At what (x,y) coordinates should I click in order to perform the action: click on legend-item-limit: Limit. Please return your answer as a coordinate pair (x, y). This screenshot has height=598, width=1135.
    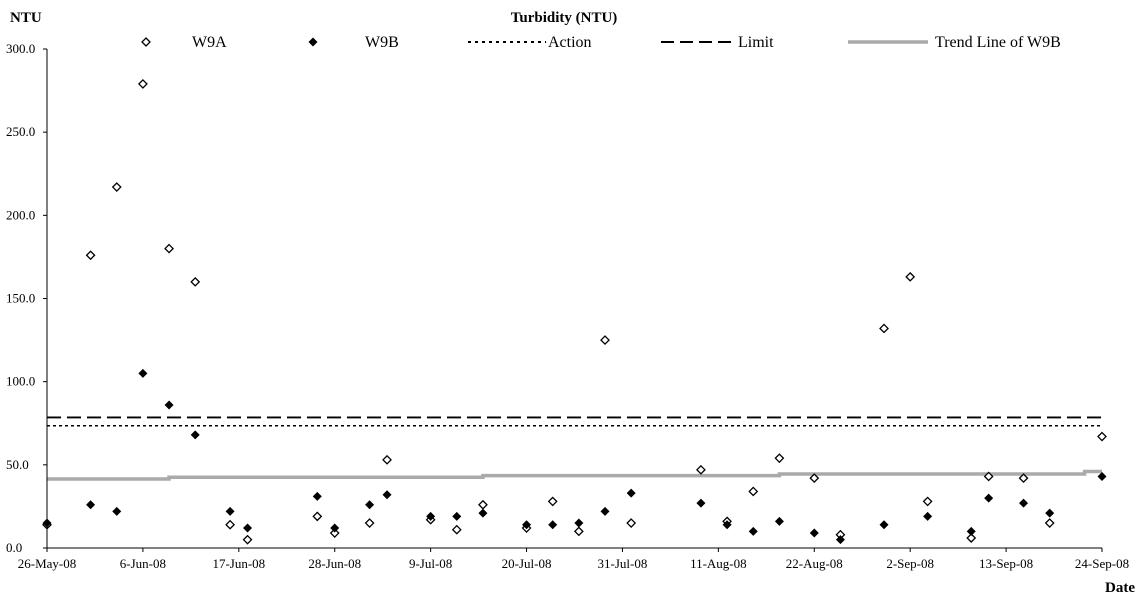
    Looking at the image, I should click on (717, 42).